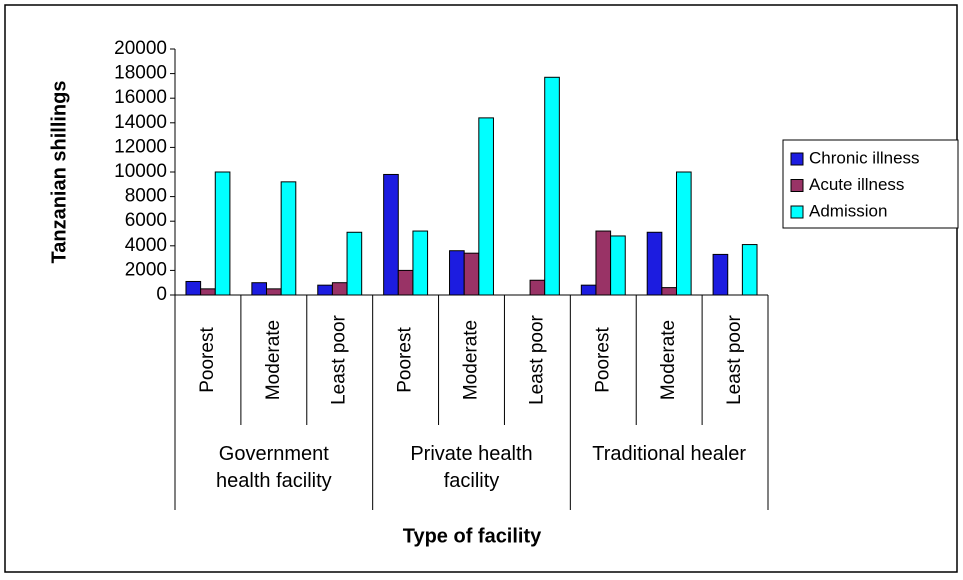 The width and height of the screenshot is (963, 580). What do you see at coordinates (146, 245) in the screenshot?
I see `y-tick-label: 4000` at bounding box center [146, 245].